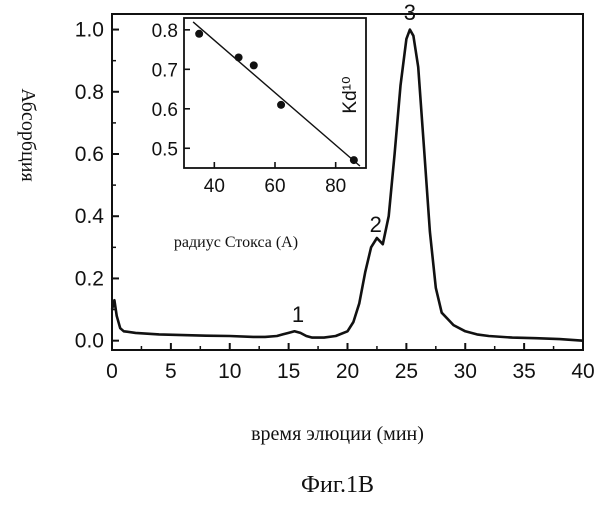 The height and width of the screenshot is (505, 599). Describe the element at coordinates (337, 485) in the screenshot. I see `figure-caption: Фиг.1B` at that location.